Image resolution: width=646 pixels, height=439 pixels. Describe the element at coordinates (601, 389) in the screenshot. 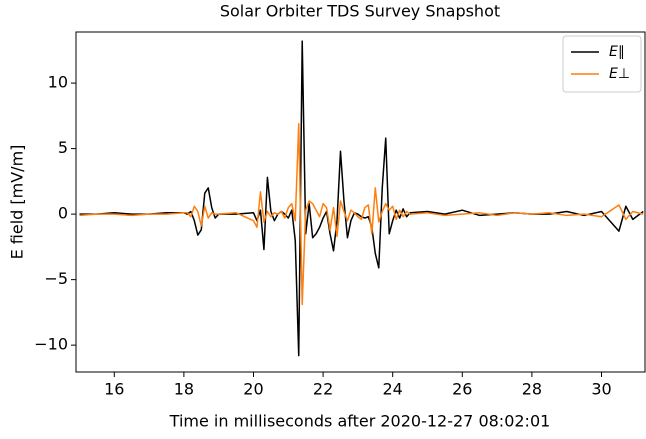

I see `x-tick-label: 30` at that location.